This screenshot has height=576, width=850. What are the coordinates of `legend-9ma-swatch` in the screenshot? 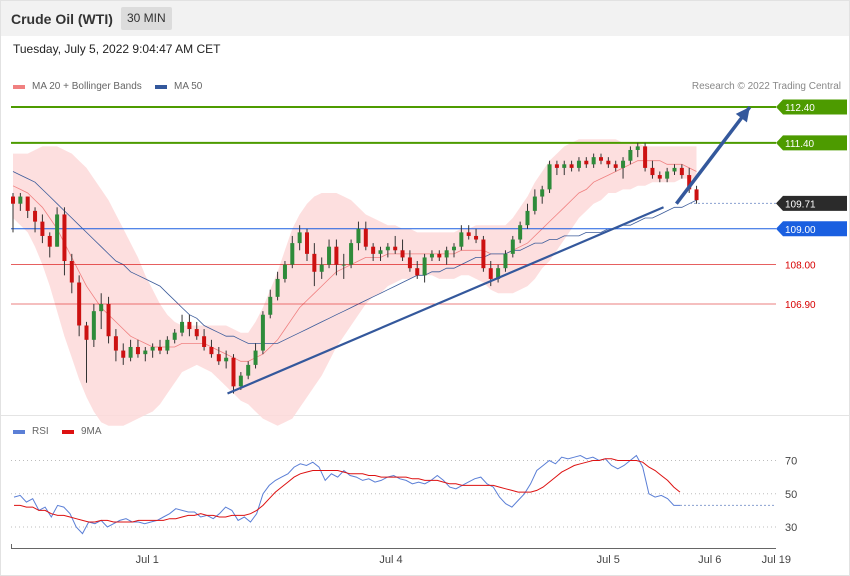 It's located at (68, 431).